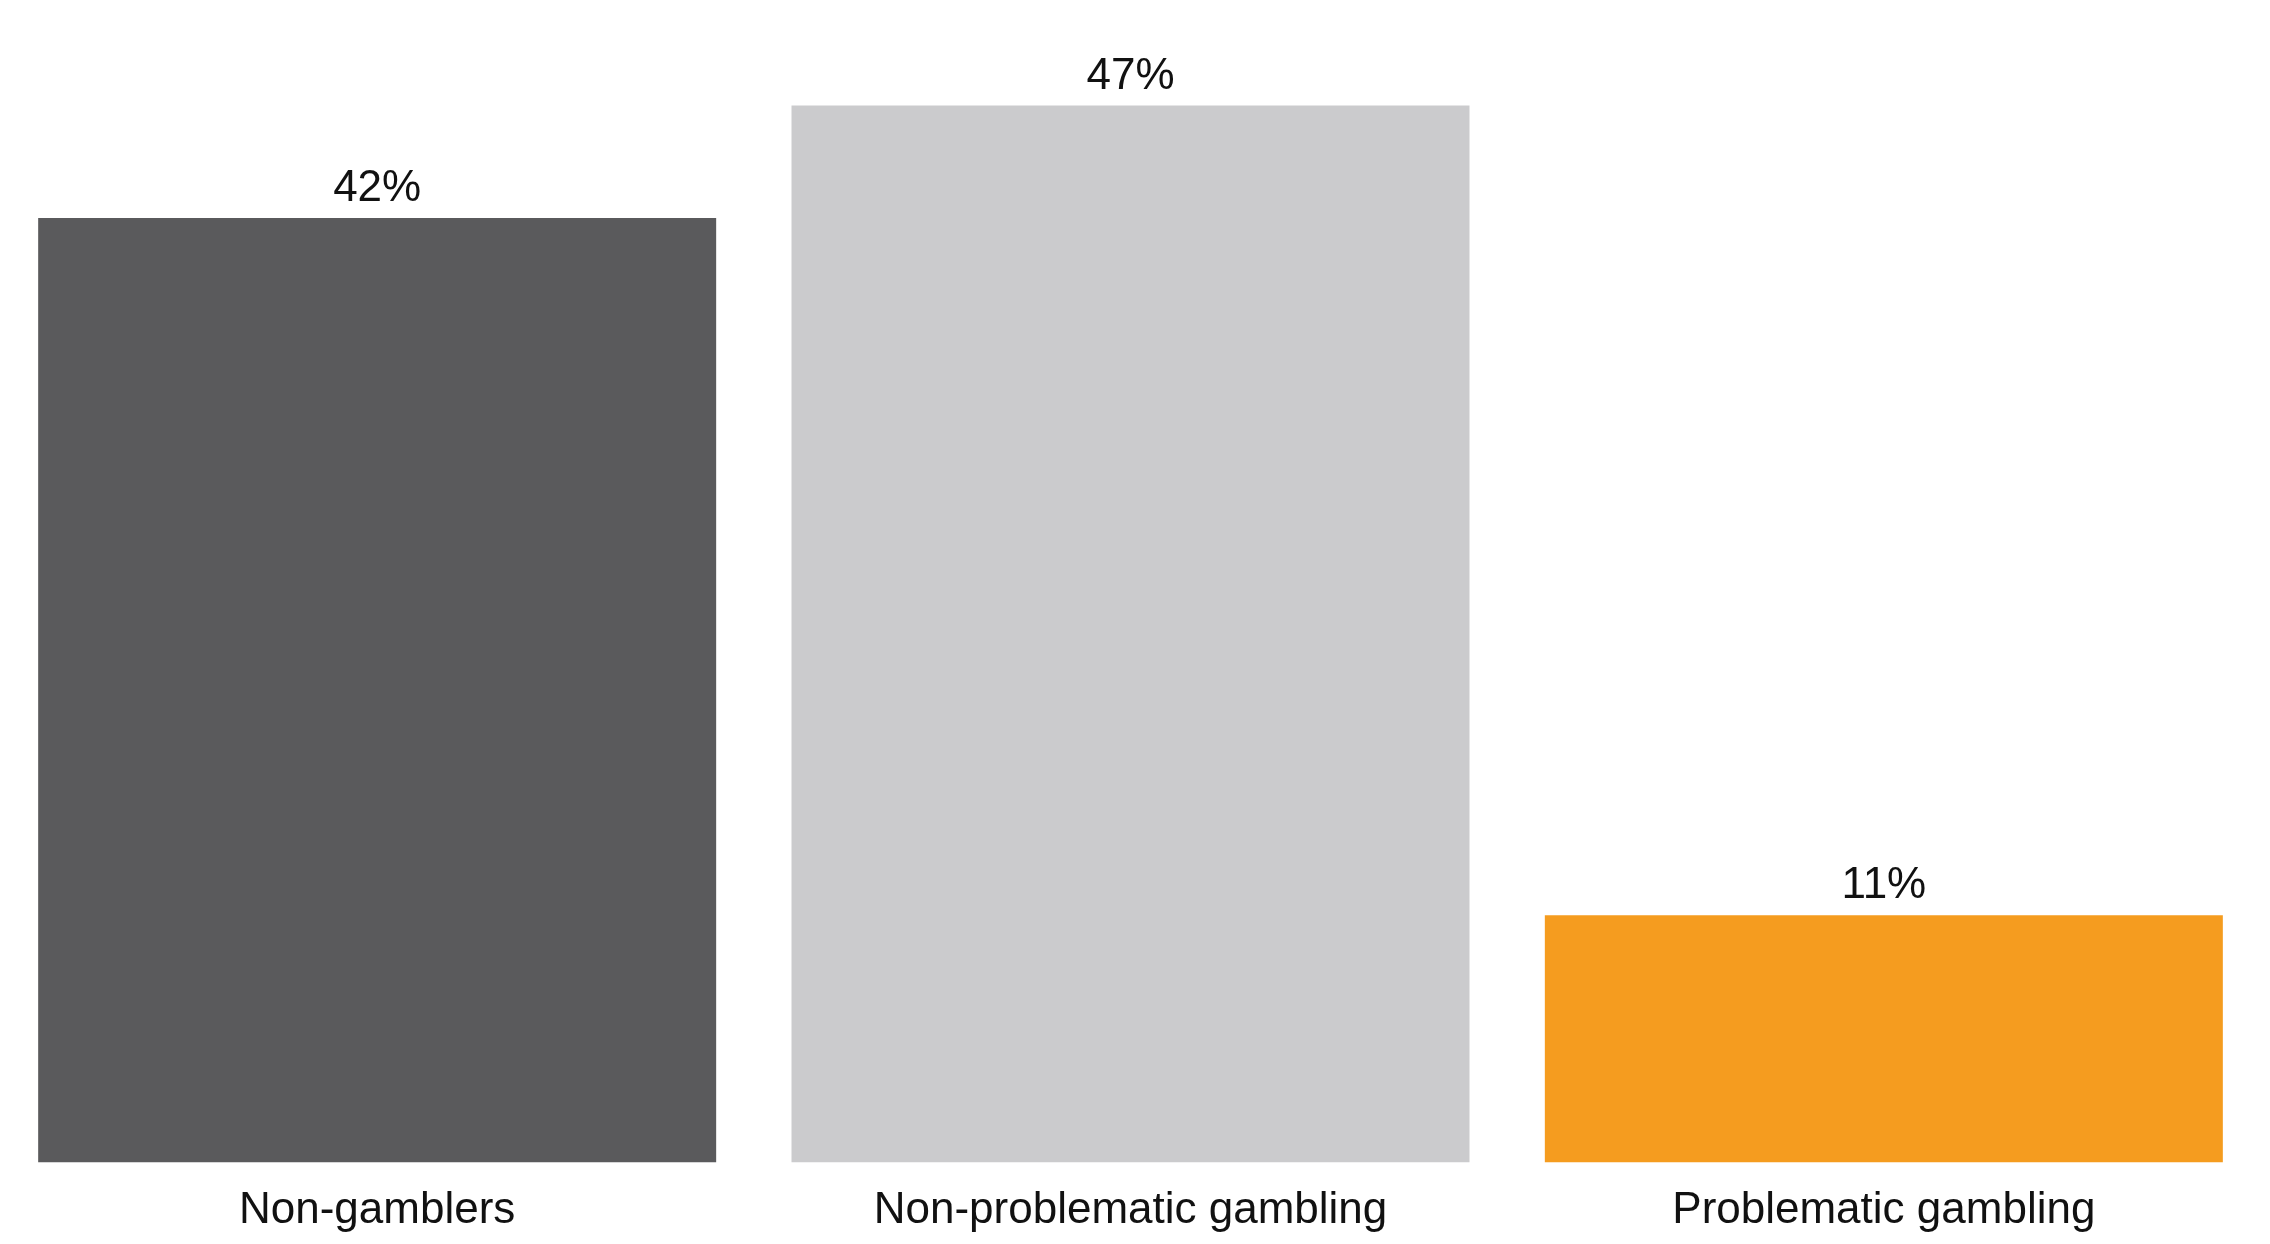 The height and width of the screenshot is (1244, 2270). I want to click on data-label: 47%, so click(1130, 73).